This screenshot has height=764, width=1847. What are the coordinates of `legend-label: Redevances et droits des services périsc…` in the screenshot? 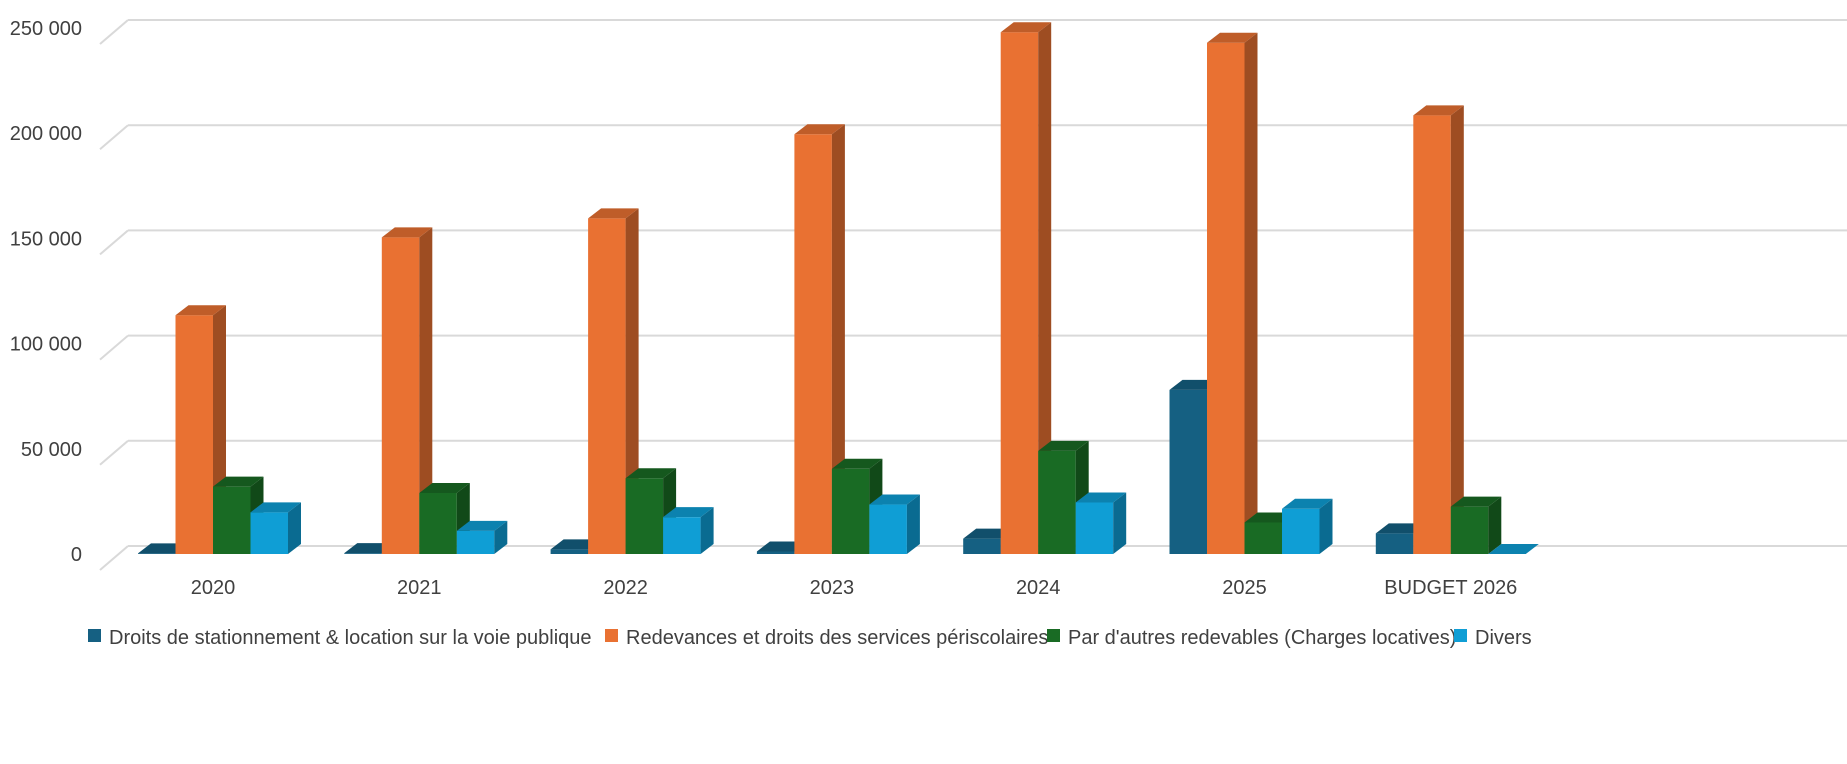 It's located at (837, 638).